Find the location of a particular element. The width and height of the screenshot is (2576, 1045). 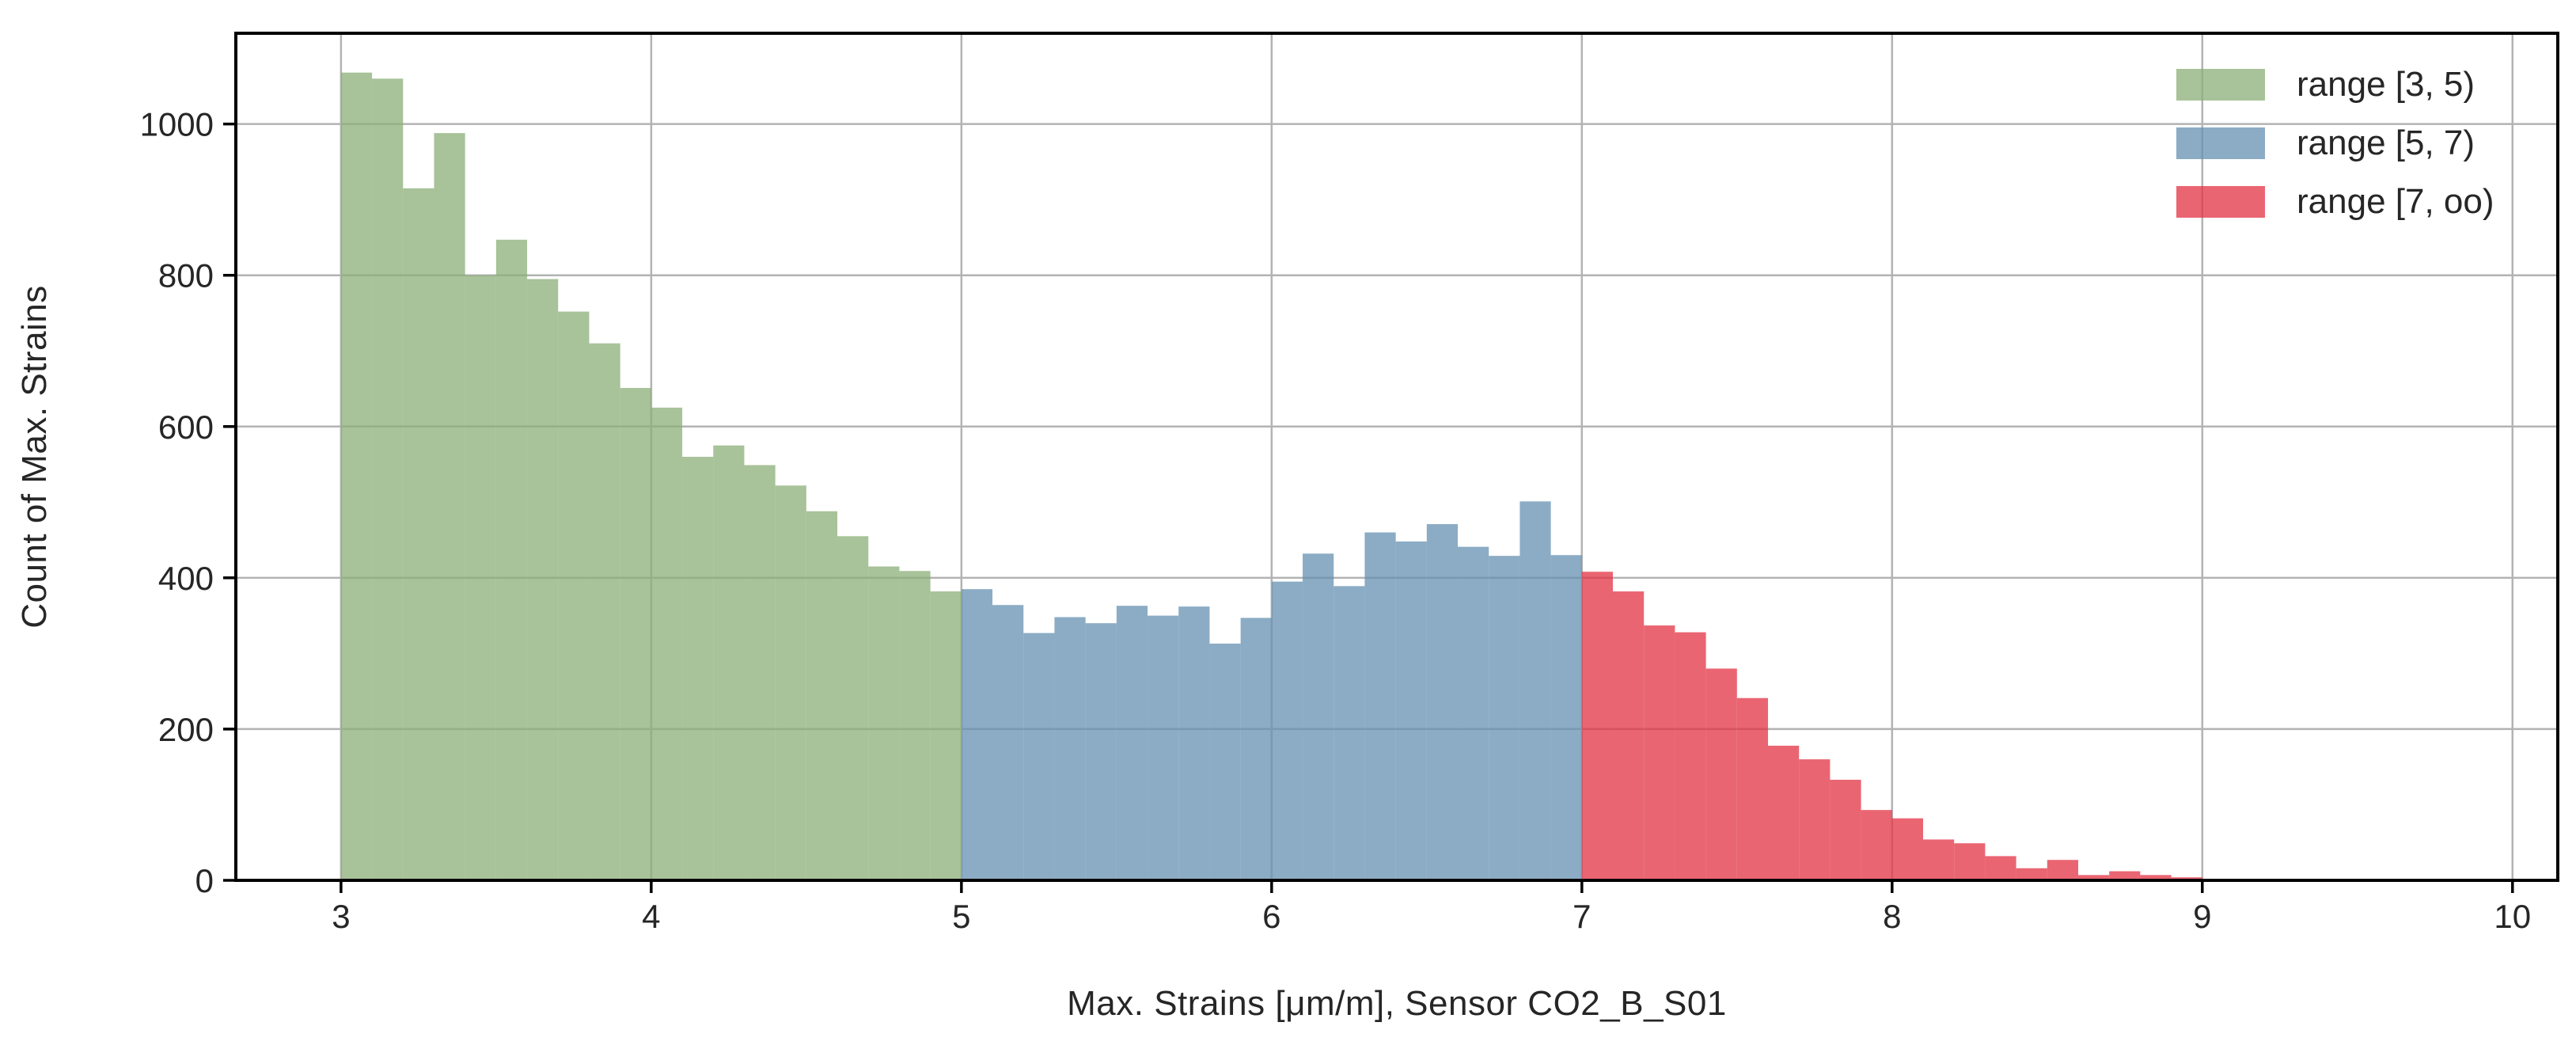

y-tick-label: 0 is located at coordinates (204, 880).